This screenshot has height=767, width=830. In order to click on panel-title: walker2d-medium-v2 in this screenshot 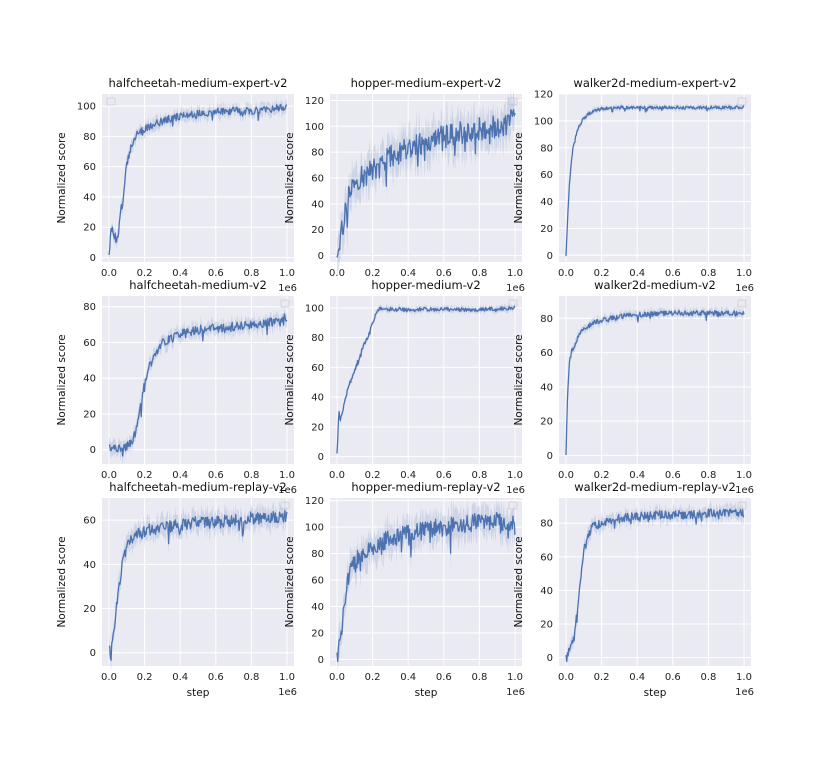, I will do `click(655, 285)`.